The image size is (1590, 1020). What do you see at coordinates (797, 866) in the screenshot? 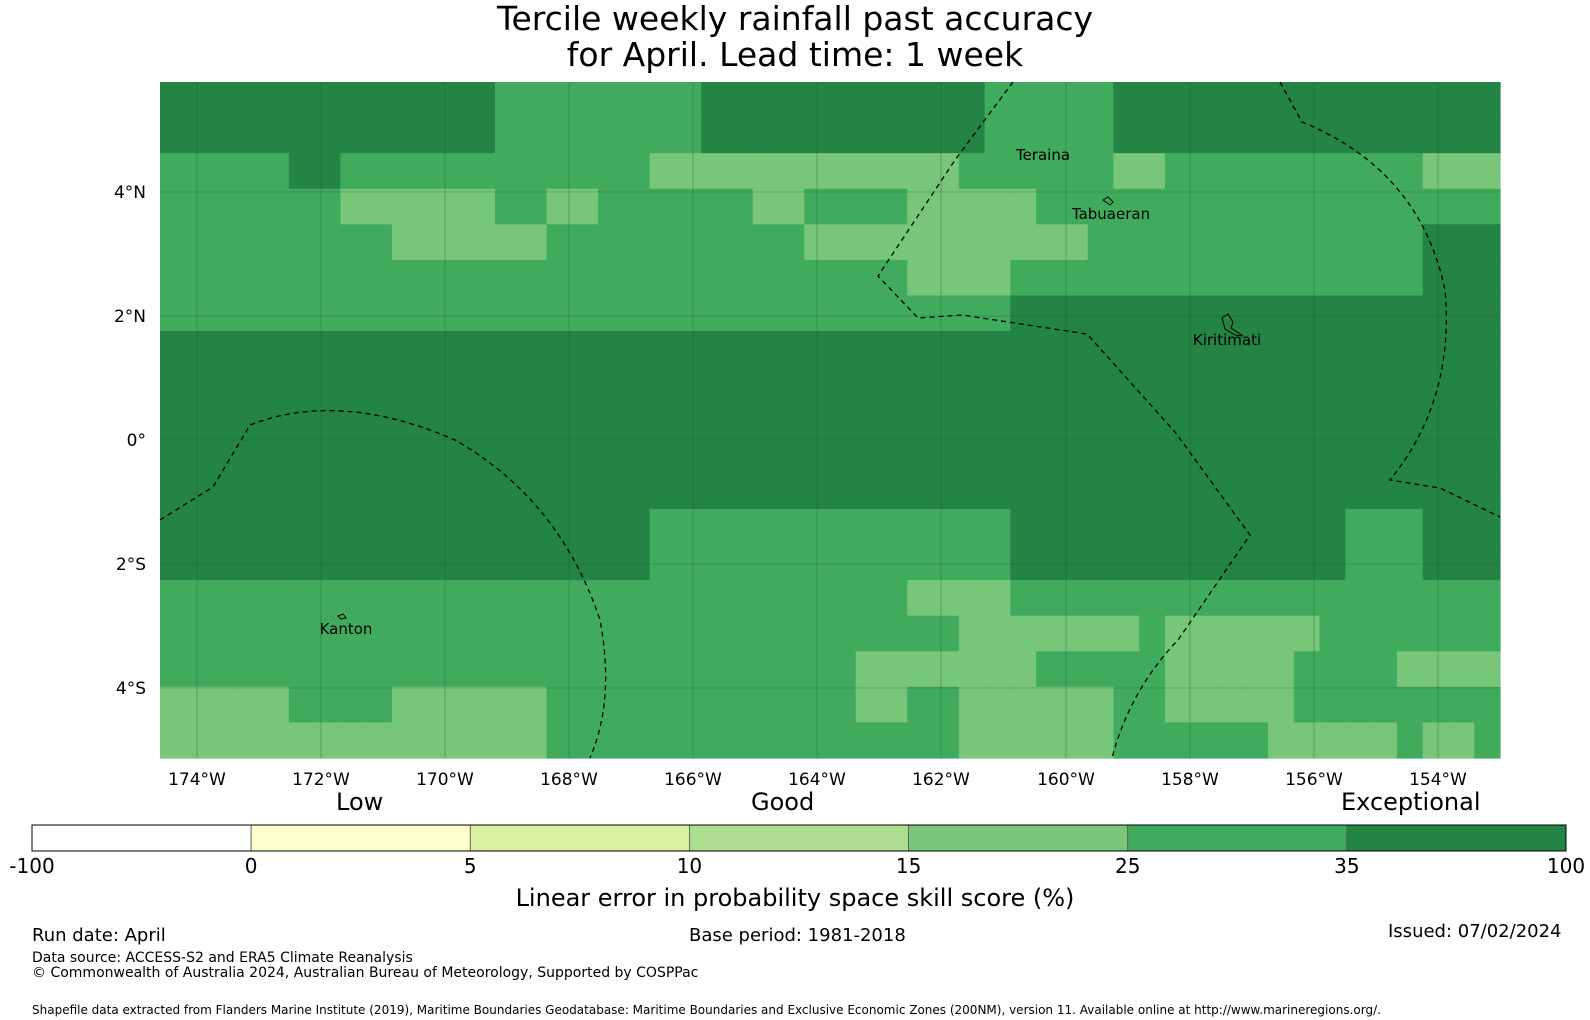
I see `colorbar-ticks: -100 0 5 10 15 25 35 100` at bounding box center [797, 866].